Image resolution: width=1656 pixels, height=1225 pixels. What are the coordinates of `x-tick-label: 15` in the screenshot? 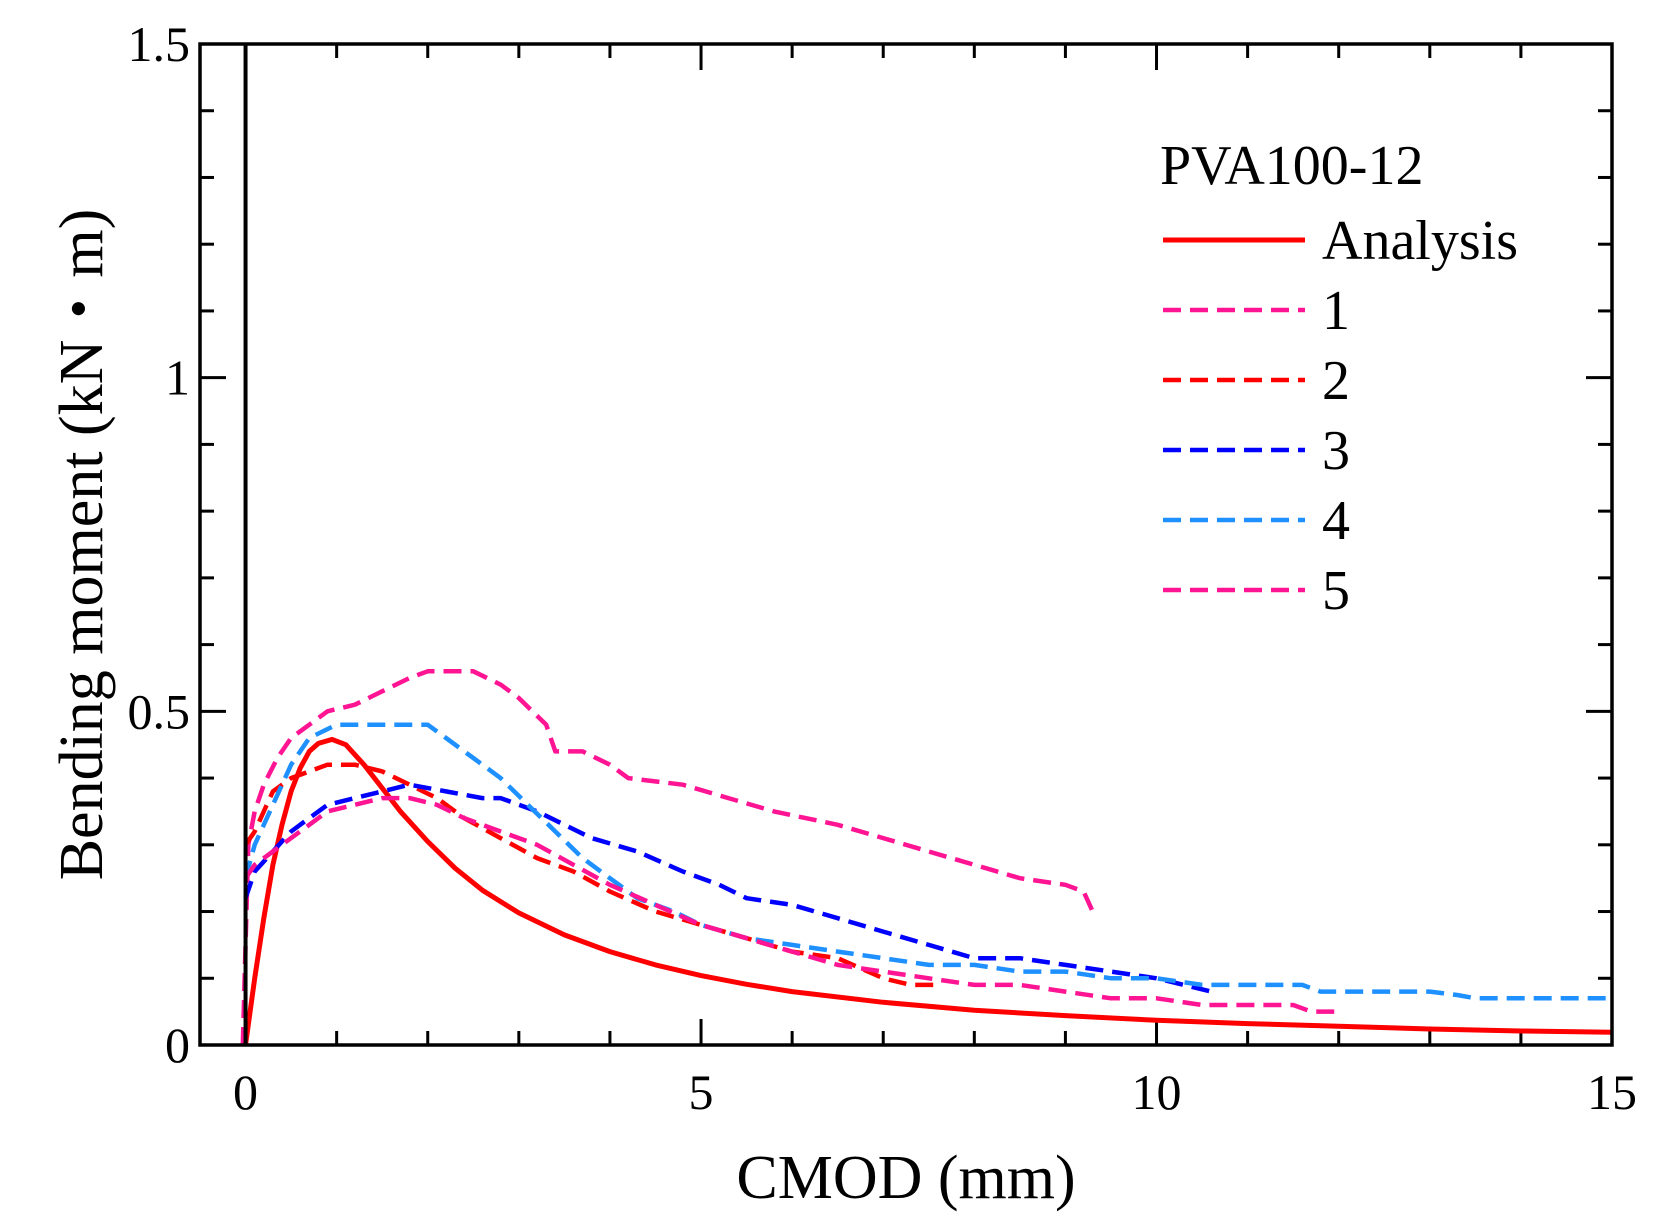 It's located at (1612, 1092).